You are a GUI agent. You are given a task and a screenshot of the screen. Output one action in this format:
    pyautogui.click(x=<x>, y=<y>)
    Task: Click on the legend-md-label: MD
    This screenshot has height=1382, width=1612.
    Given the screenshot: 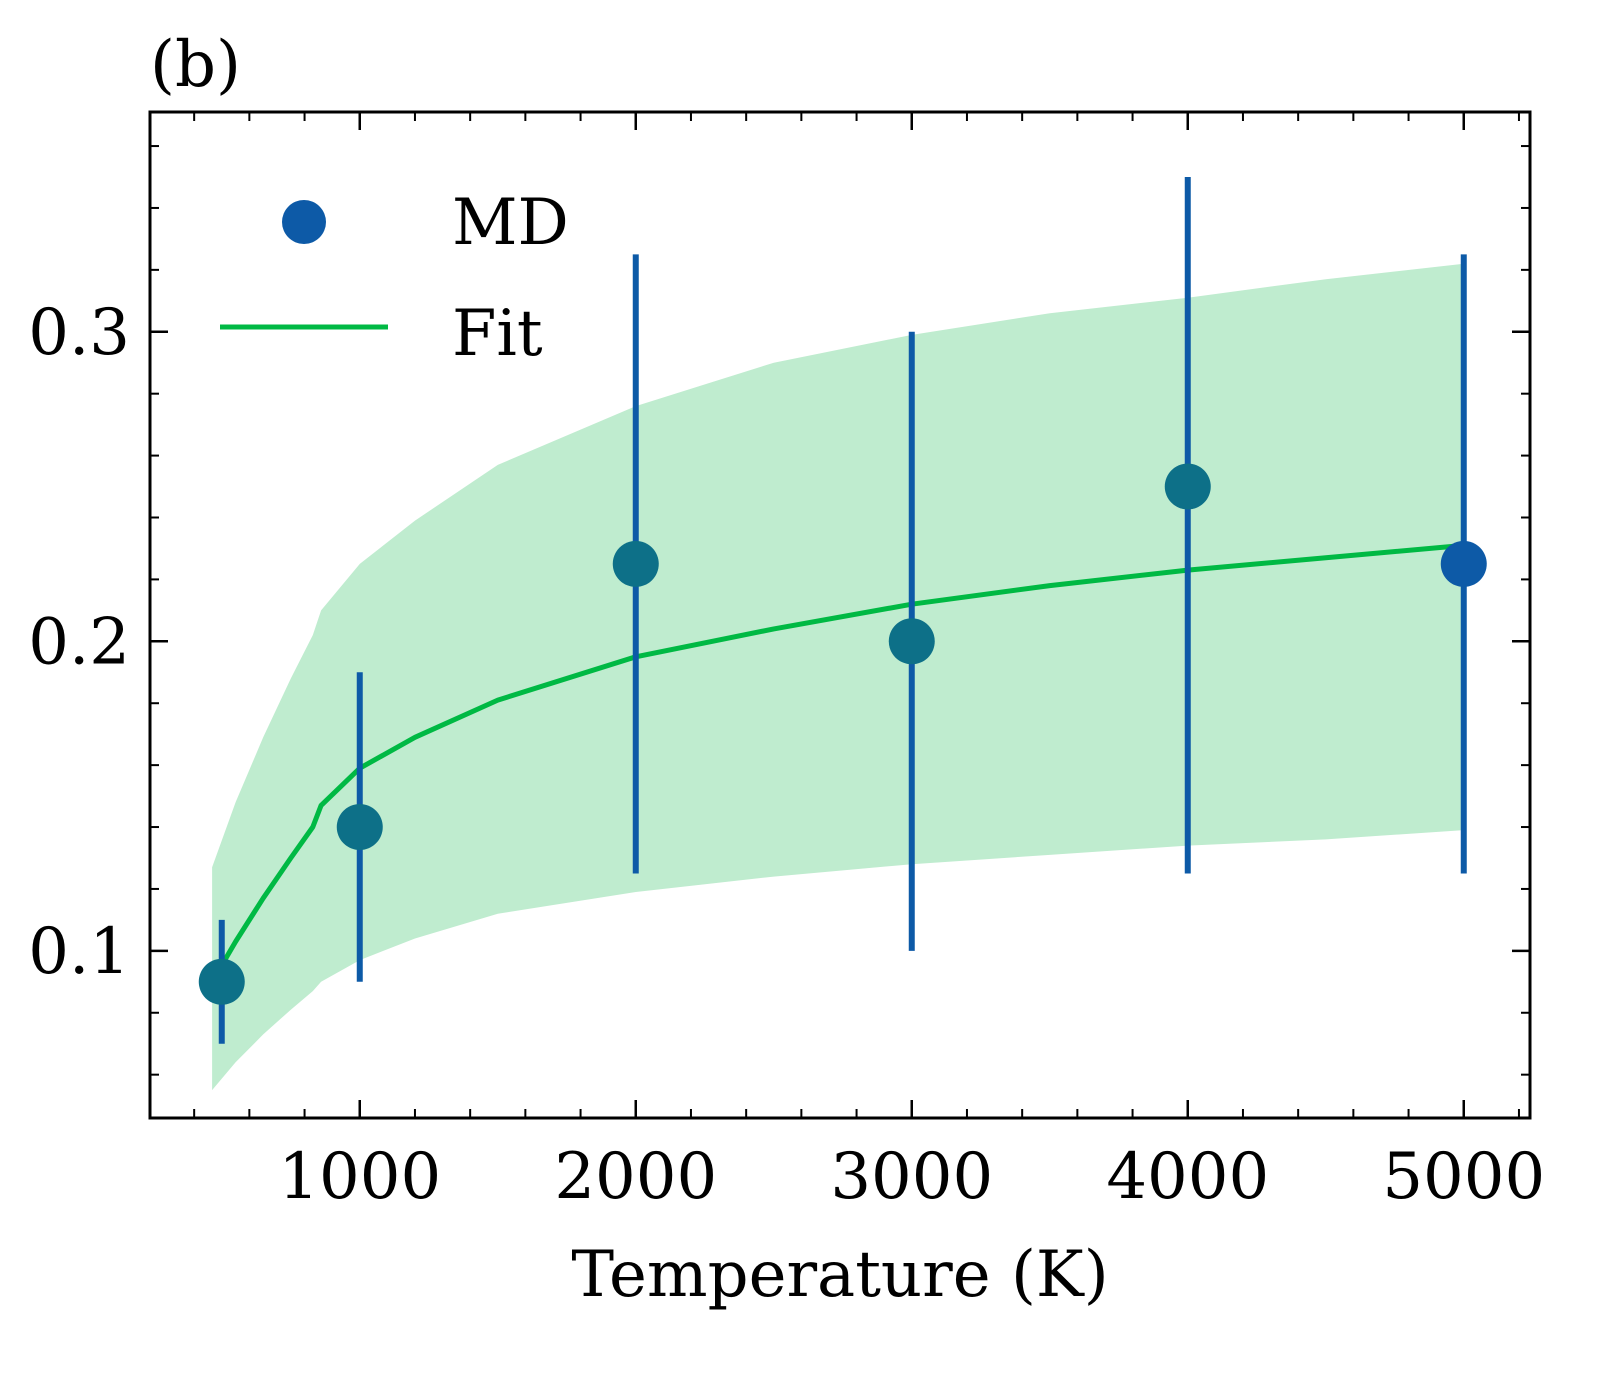 What is the action you would take?
    pyautogui.click(x=510, y=223)
    